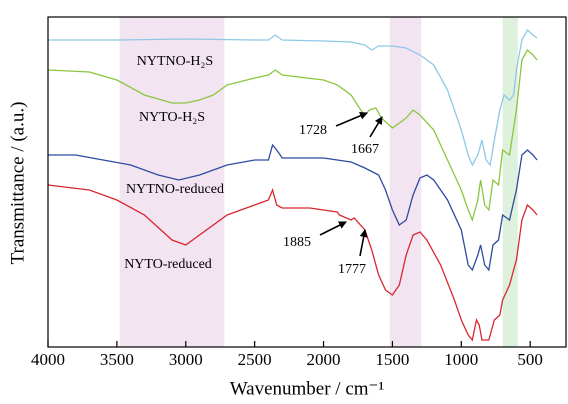 This screenshot has width=568, height=404. I want to click on x-tick-label: 1000, so click(461, 359).